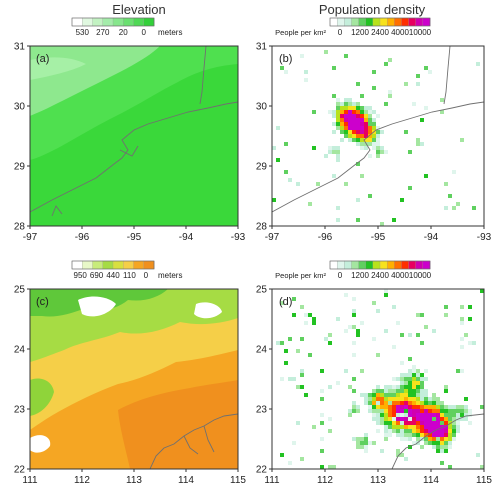 This screenshot has height=496, width=500. What do you see at coordinates (272, 237) in the screenshot?
I see `x-tick-label: -97` at bounding box center [272, 237].